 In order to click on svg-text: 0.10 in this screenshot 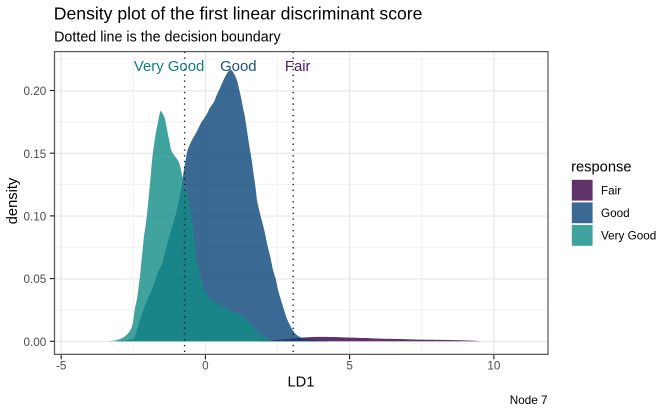, I will do `click(35, 217)`.